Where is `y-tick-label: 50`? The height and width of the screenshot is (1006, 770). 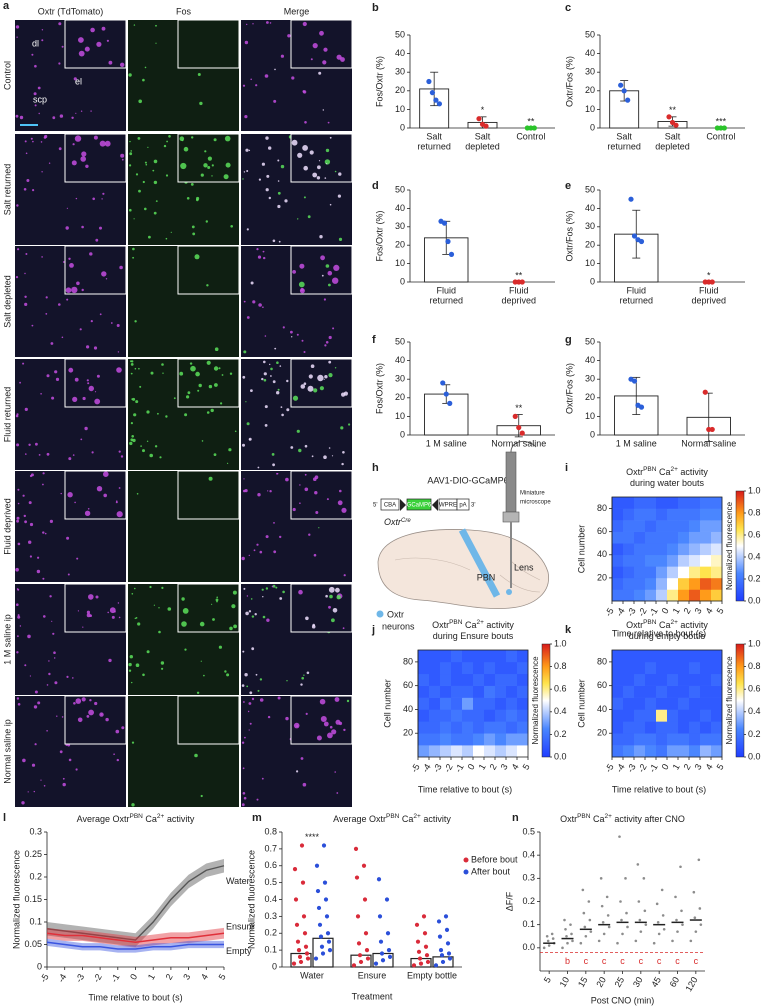
y-tick-label: 50 is located at coordinates (590, 34).